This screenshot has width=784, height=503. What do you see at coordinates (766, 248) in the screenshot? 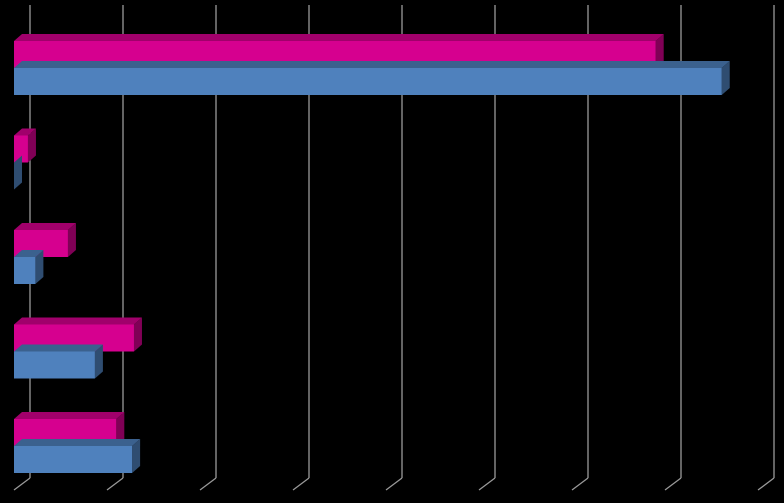
I see `grid-line` at bounding box center [766, 248].